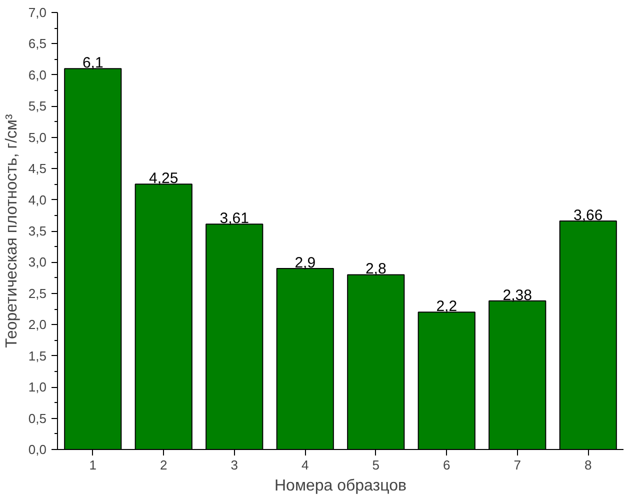 This screenshot has width=631, height=497. Describe the element at coordinates (37, 262) in the screenshot. I see `y-tick-label: 3,0` at that location.